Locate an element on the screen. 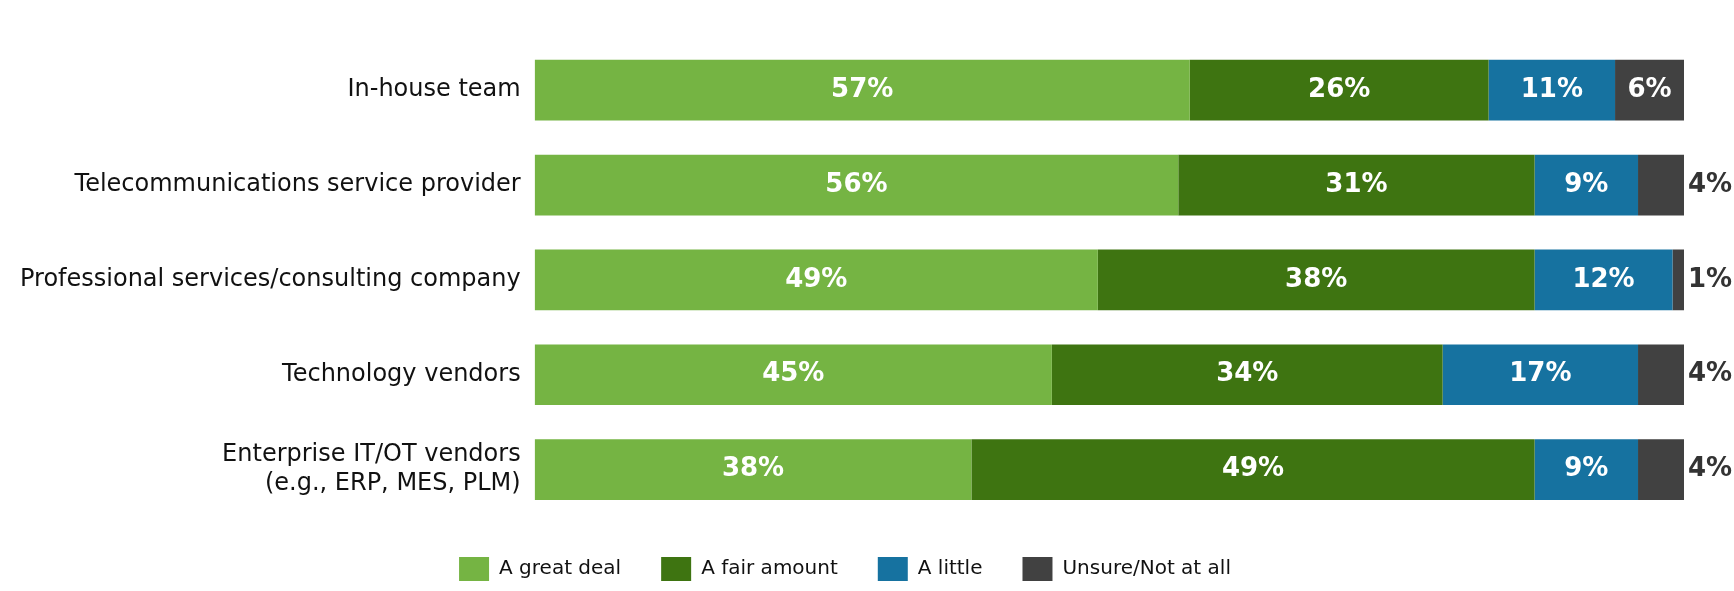 The width and height of the screenshot is (1734, 591). data-label: 56% is located at coordinates (856, 182).